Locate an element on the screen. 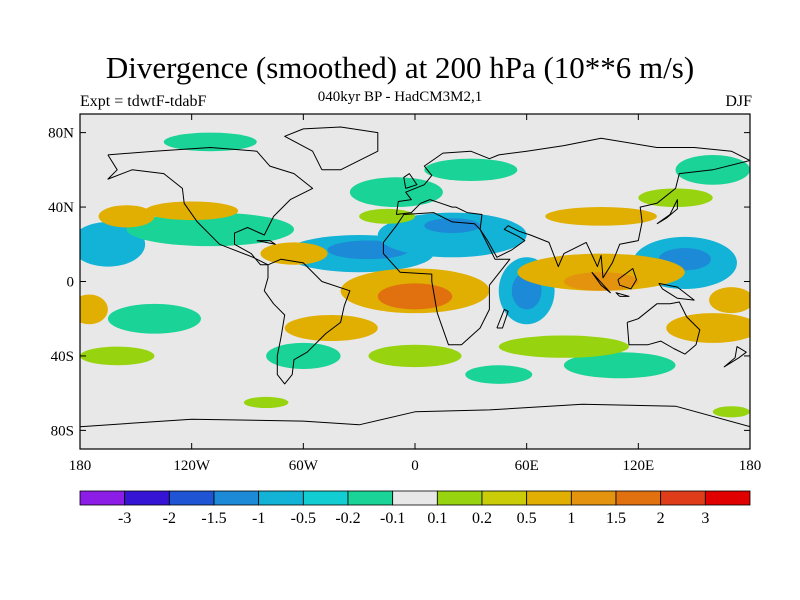 The height and width of the screenshot is (600, 800). lon-tick-label: 120E is located at coordinates (638, 466).